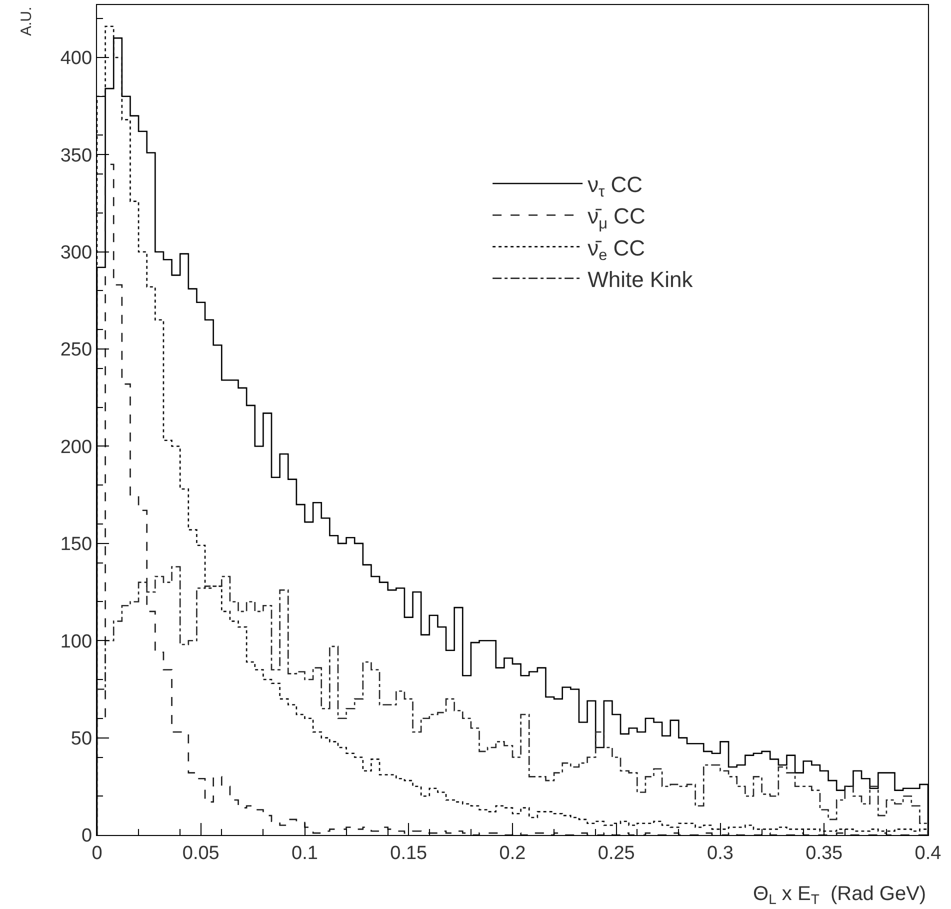  Describe the element at coordinates (201, 853) in the screenshot. I see `x-tick-label: 0.05` at that location.